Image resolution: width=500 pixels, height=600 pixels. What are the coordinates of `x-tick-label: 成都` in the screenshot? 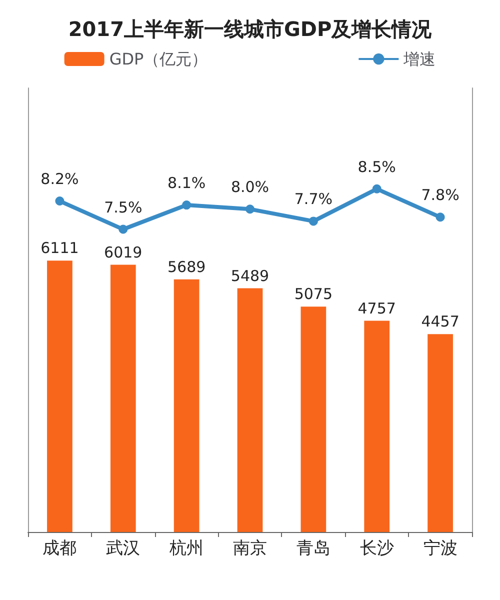 It's located at (59, 548).